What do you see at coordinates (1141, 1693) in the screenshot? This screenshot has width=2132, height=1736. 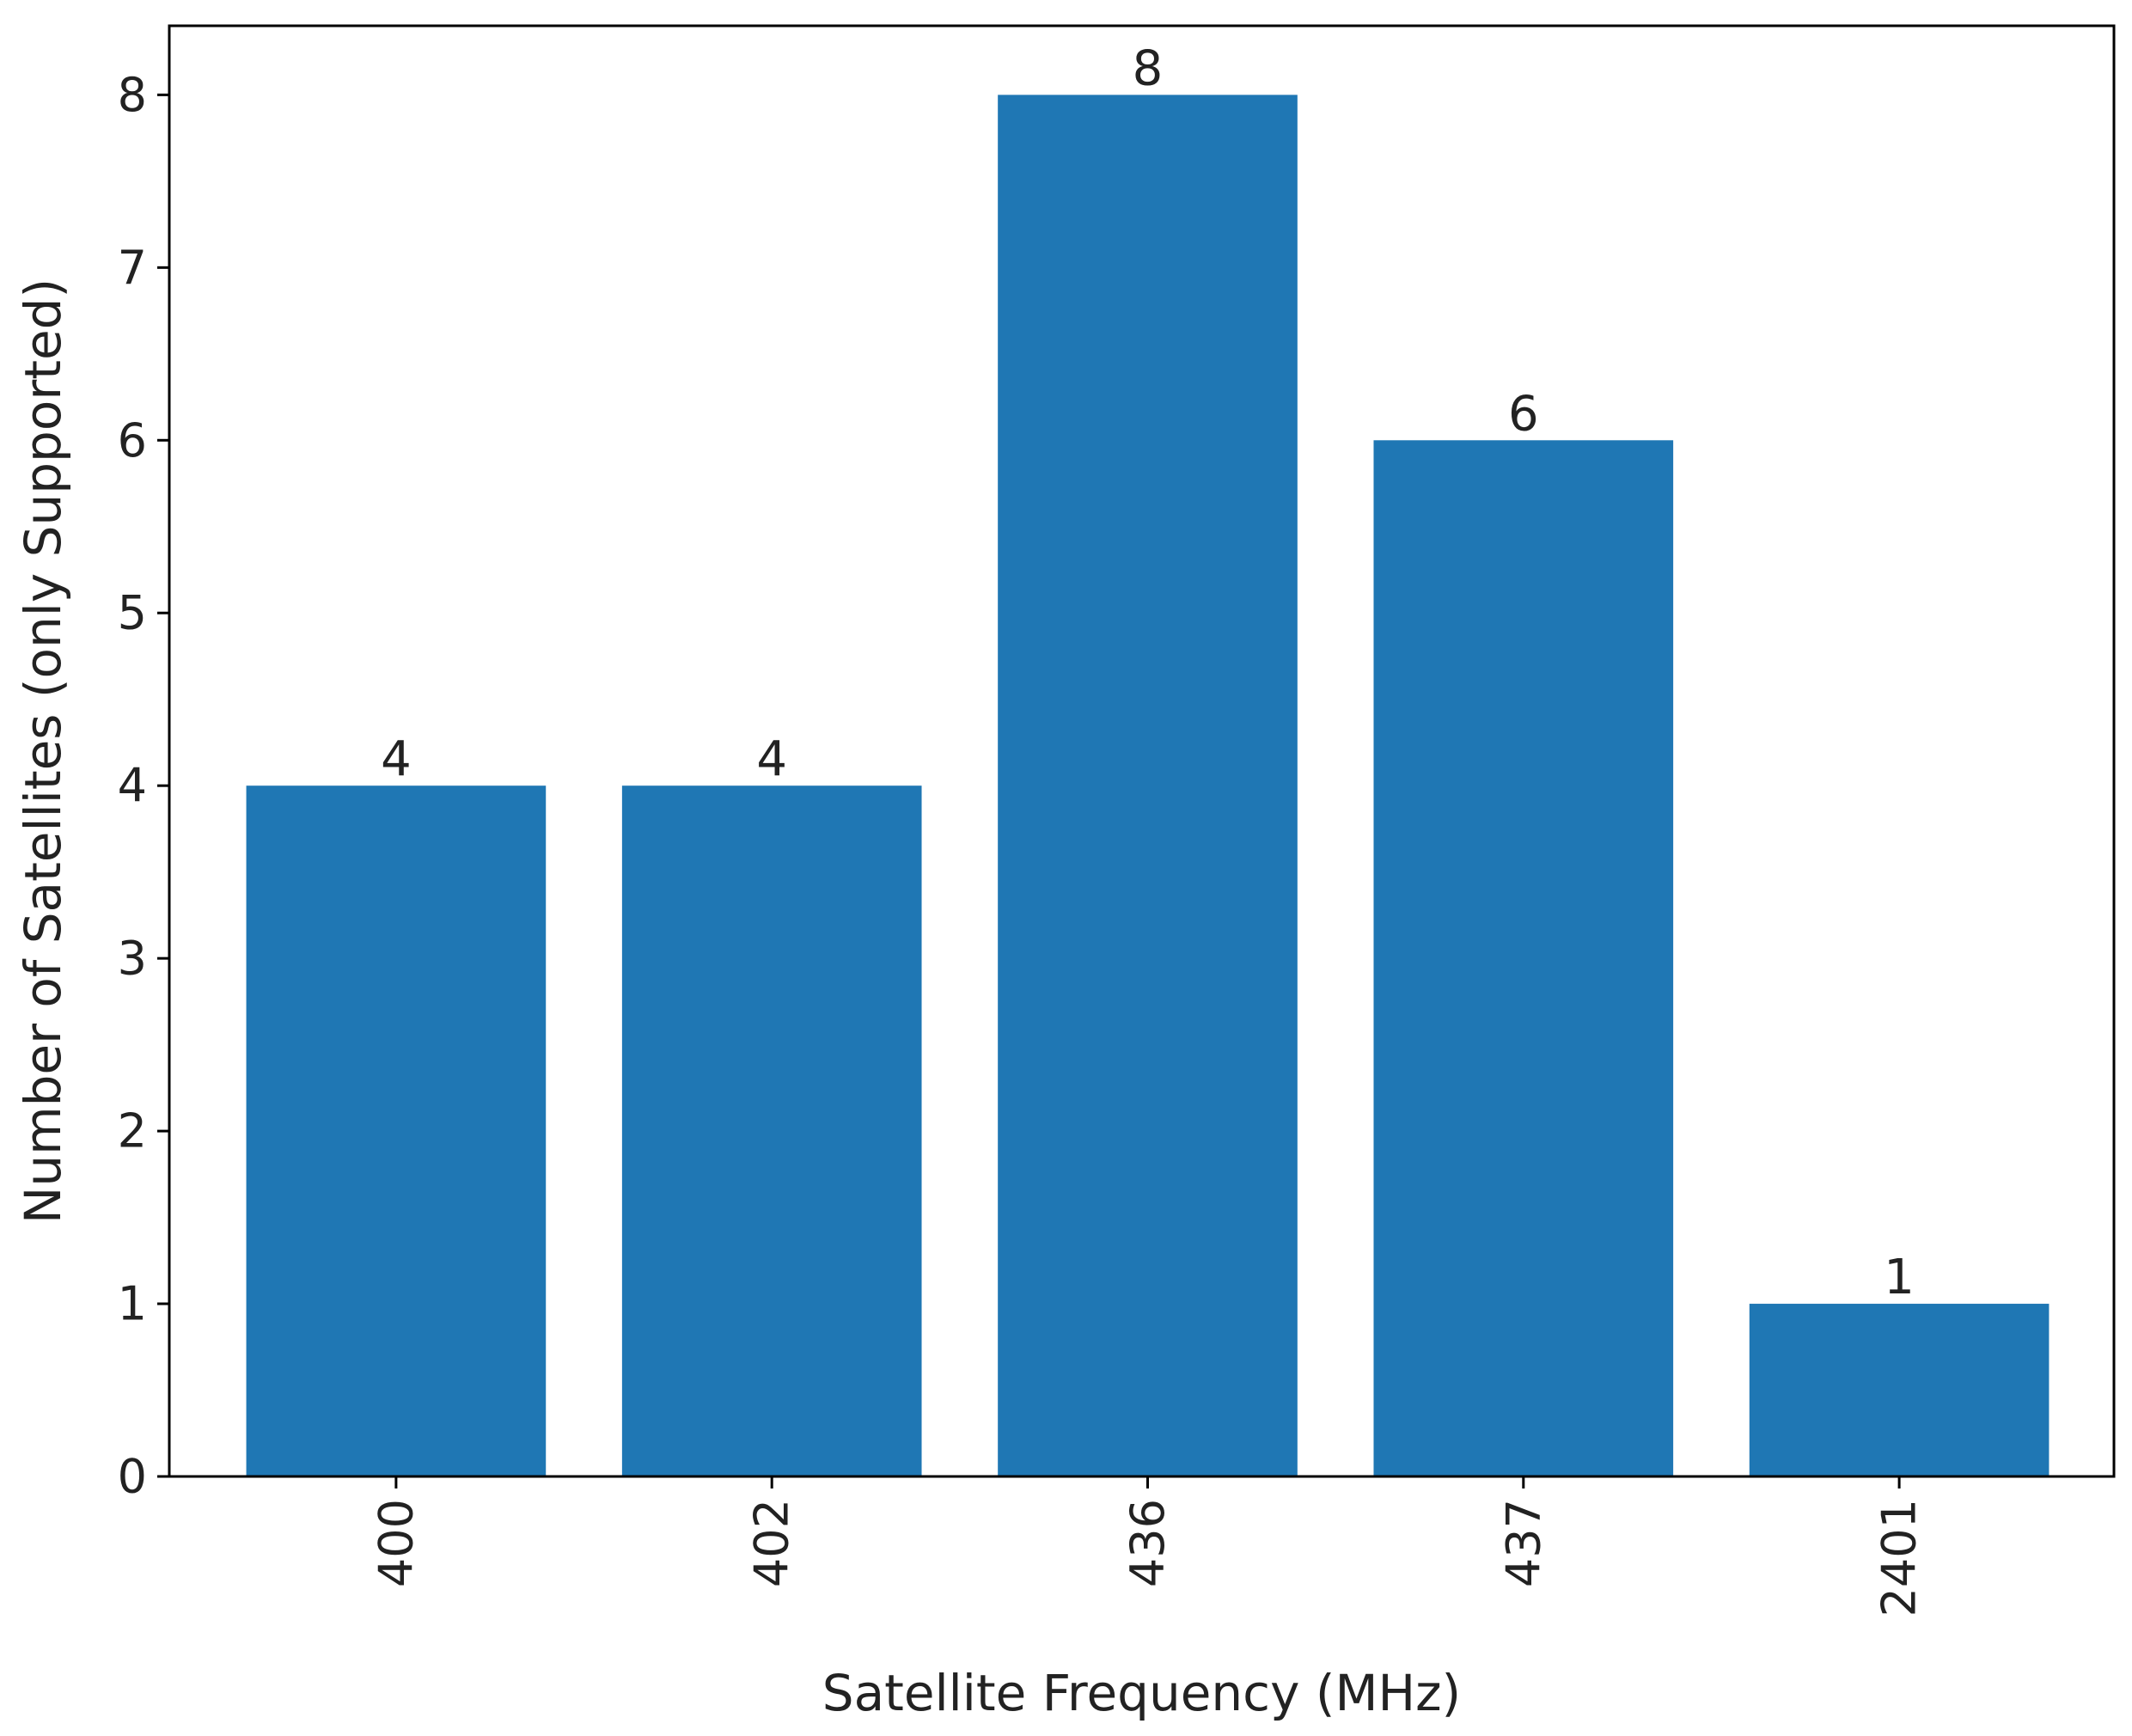 I see `x-axis-label: Satellite Frequency (MHz)` at bounding box center [1141, 1693].